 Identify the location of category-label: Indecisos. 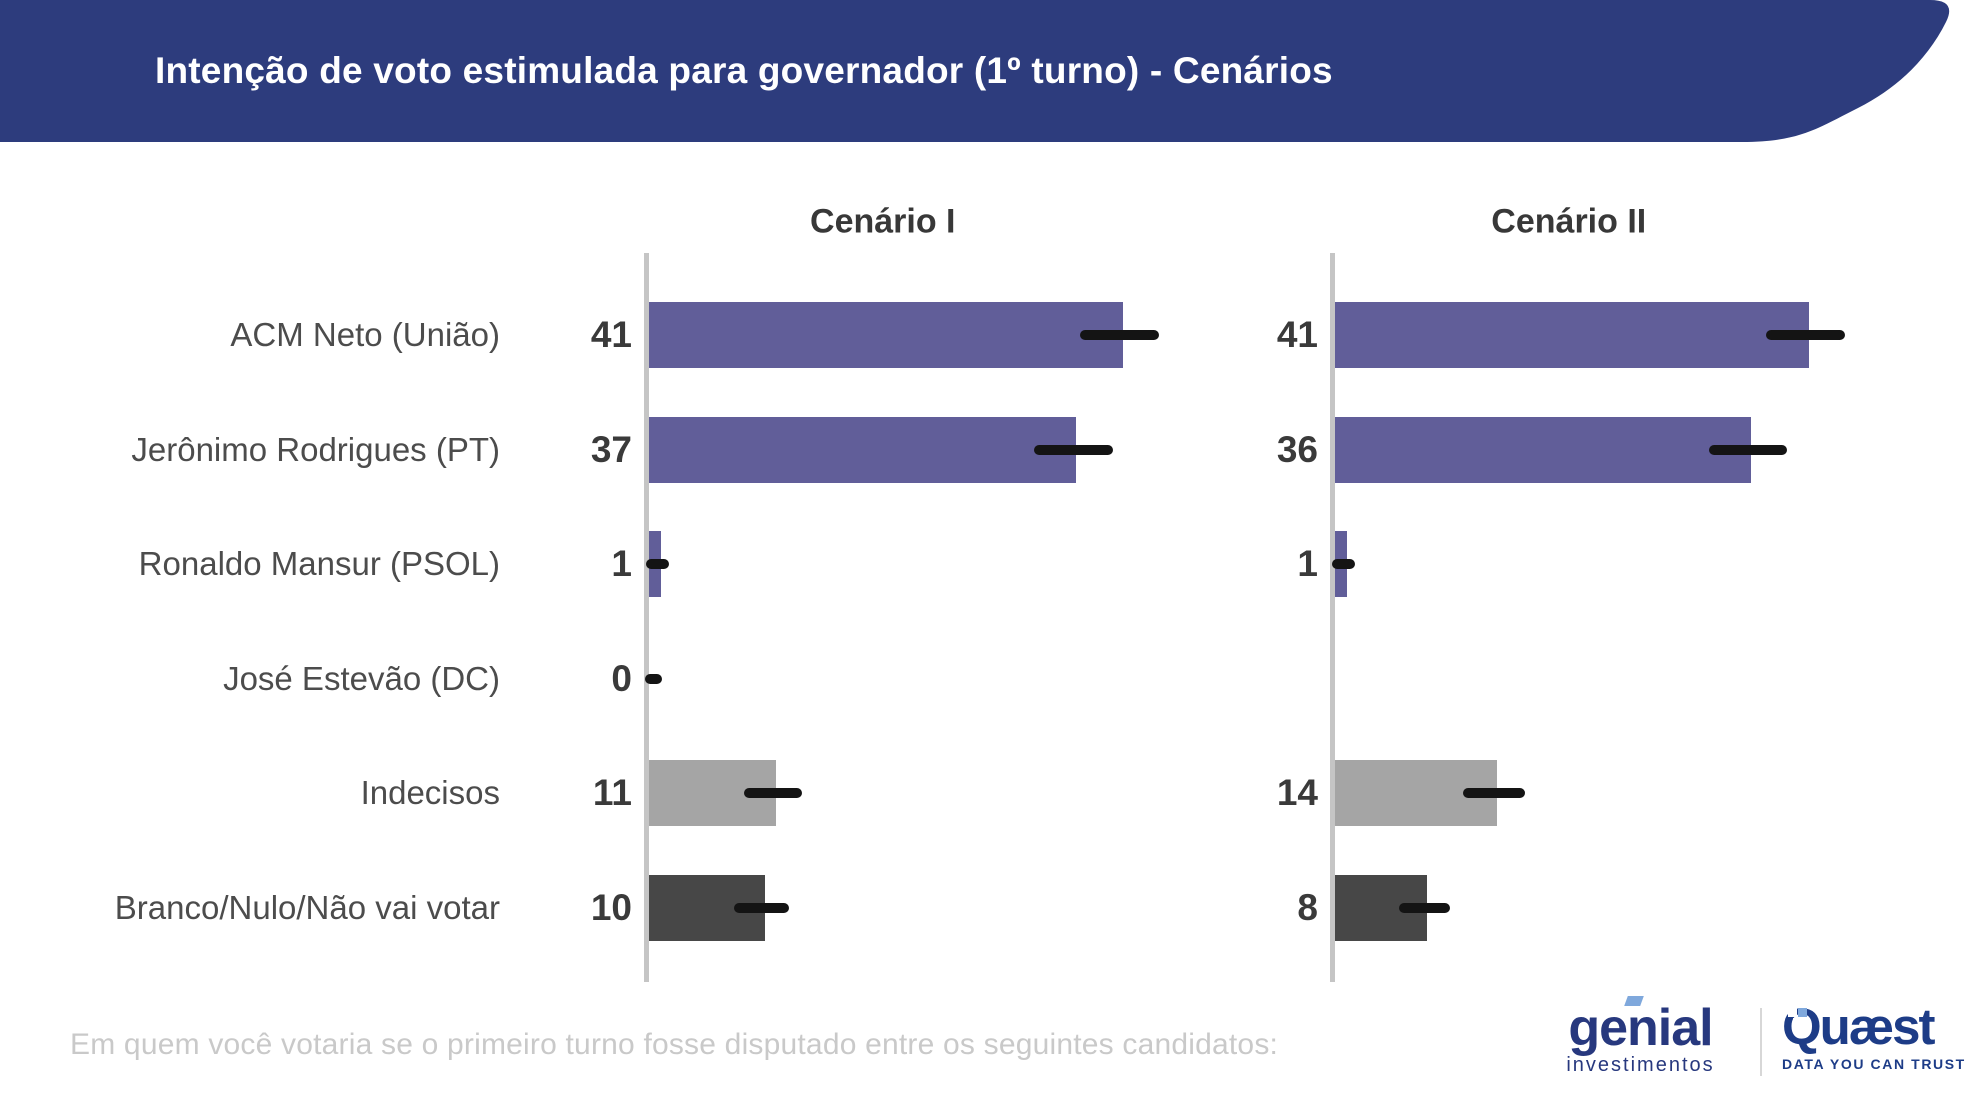
(430, 792).